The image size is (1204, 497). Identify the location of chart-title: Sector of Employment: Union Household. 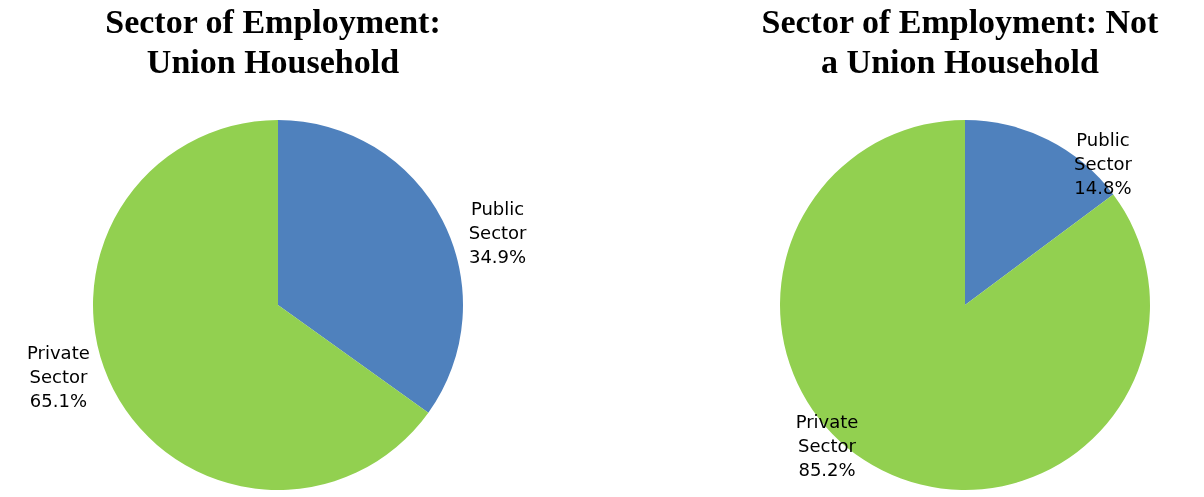
(273, 42).